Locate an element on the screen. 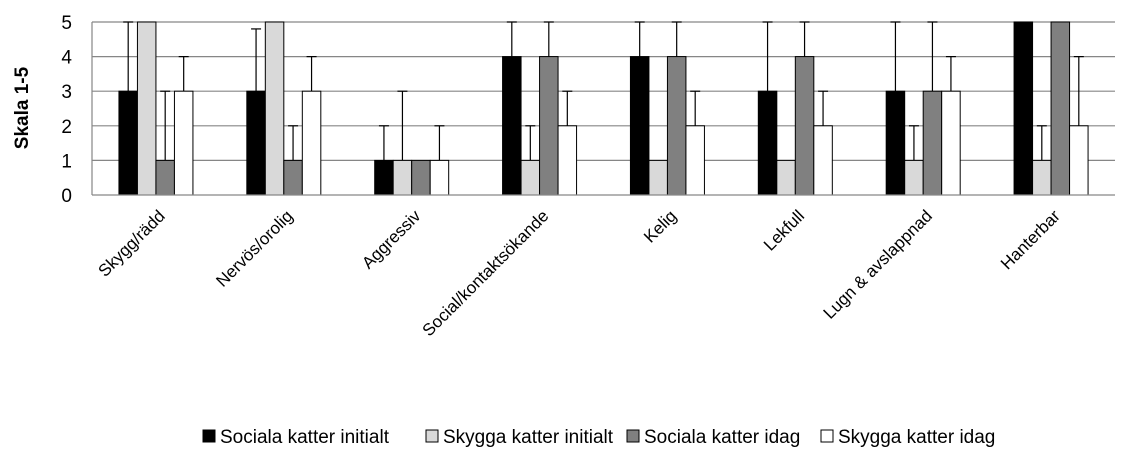 This screenshot has width=1126, height=459. y-tick-label: 0 is located at coordinates (66, 196).